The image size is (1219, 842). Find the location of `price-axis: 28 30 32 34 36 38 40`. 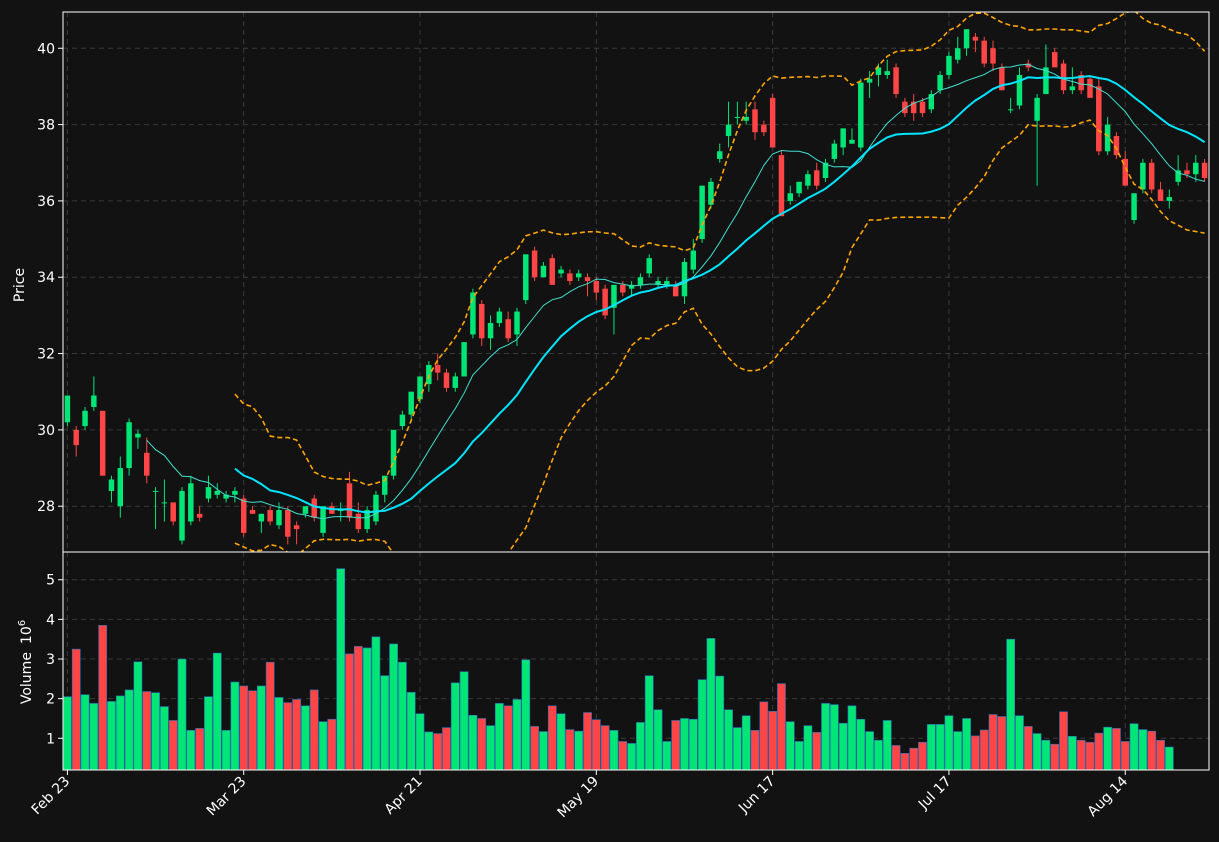

price-axis: 28 30 32 34 36 38 40 is located at coordinates (50, 278).